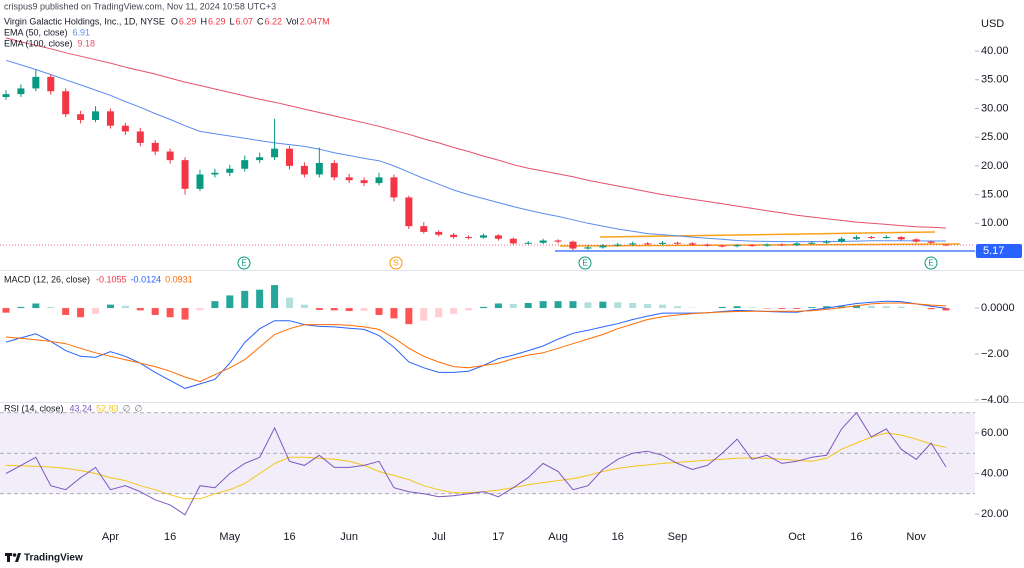 This screenshot has height=568, width=1024. I want to click on x-tick-label: 17, so click(498, 537).